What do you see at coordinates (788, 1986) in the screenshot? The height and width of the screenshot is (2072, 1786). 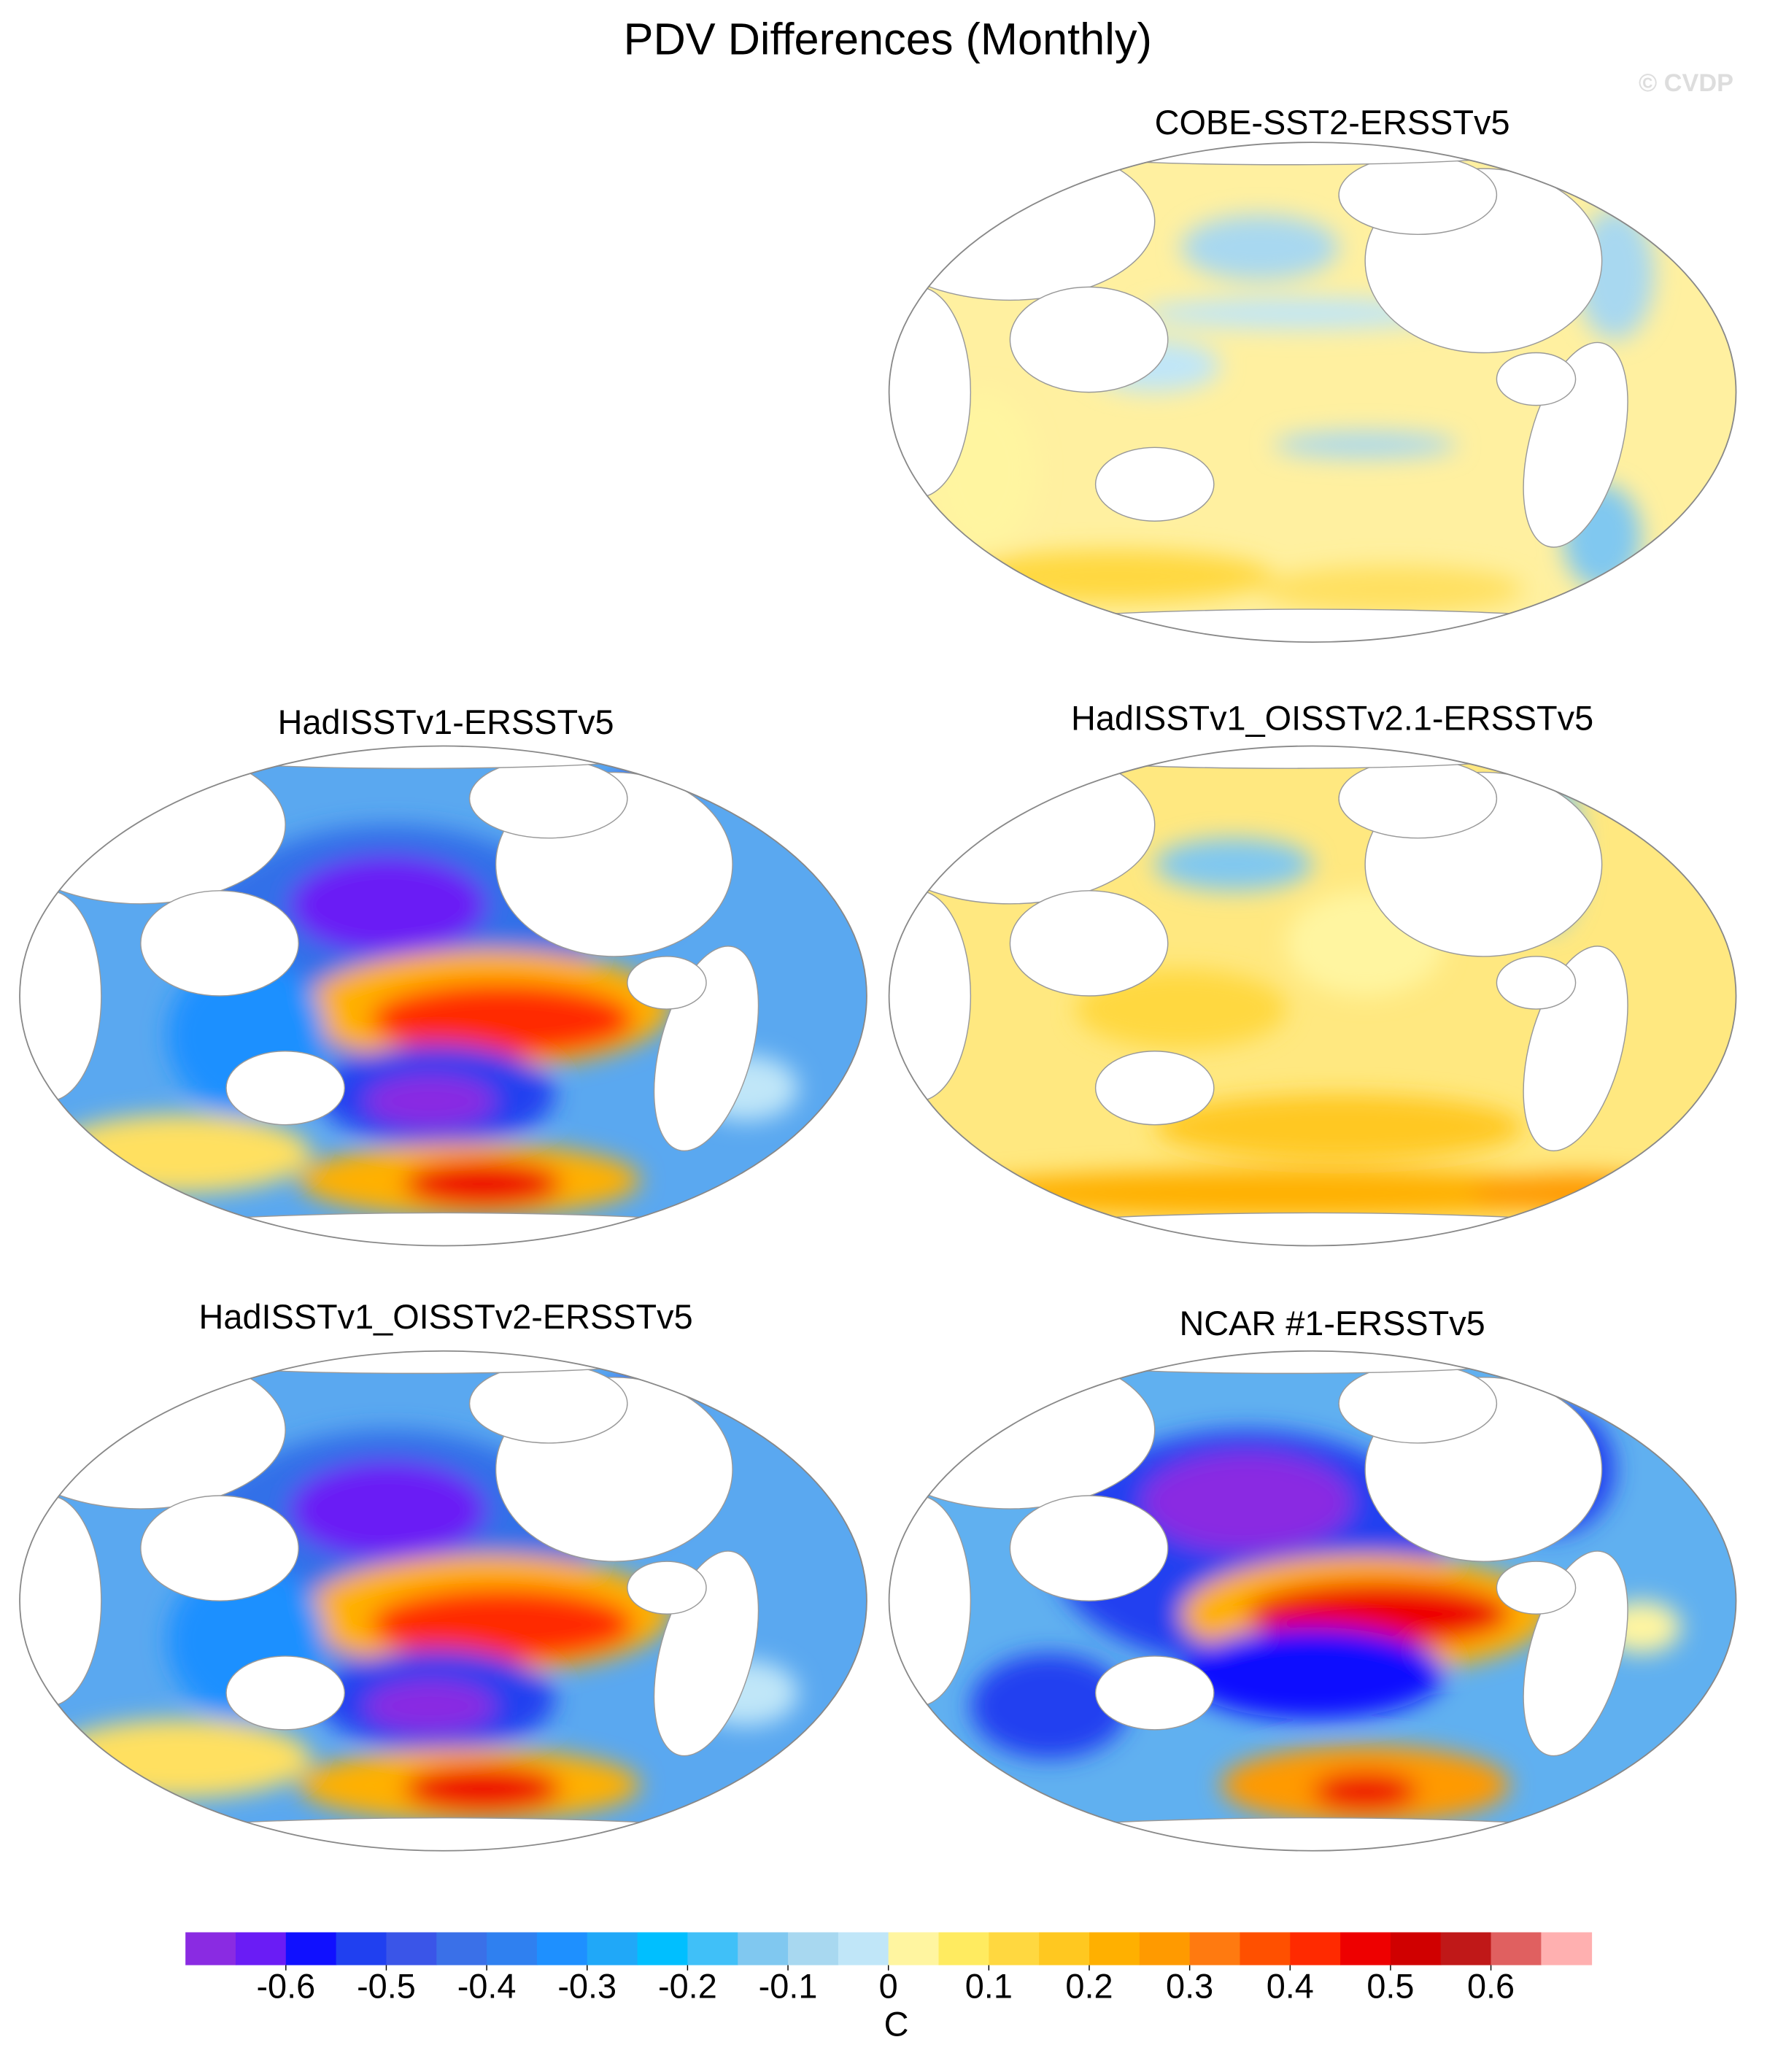 I see `colorbar-tick-label: -0.1` at bounding box center [788, 1986].